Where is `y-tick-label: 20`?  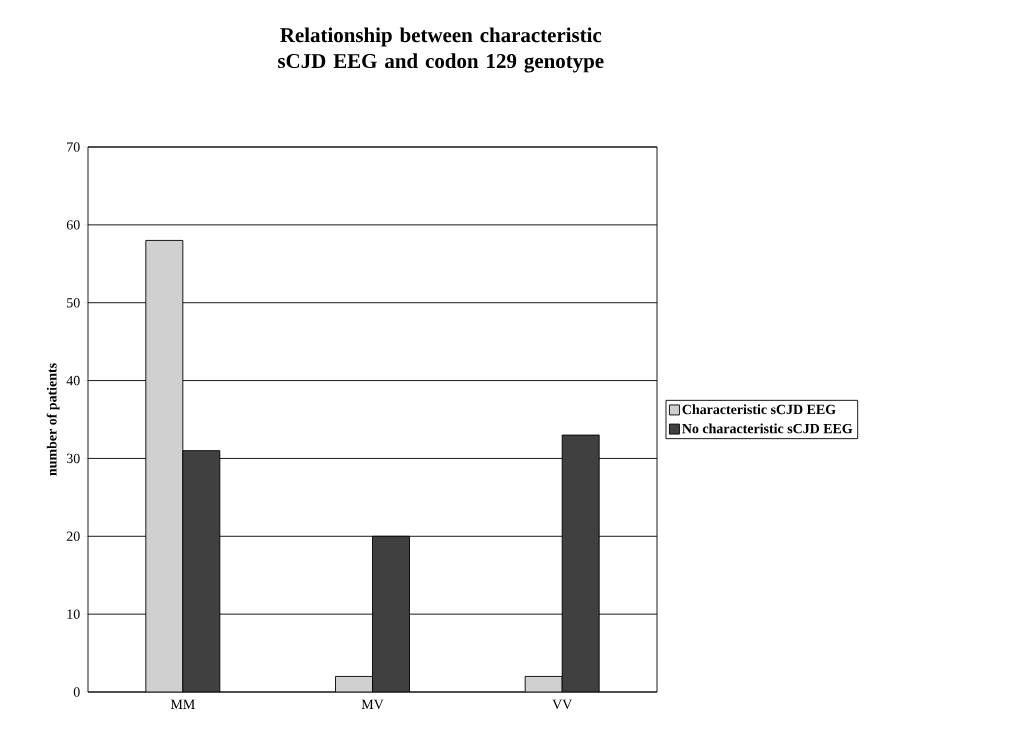 y-tick-label: 20 is located at coordinates (73, 536).